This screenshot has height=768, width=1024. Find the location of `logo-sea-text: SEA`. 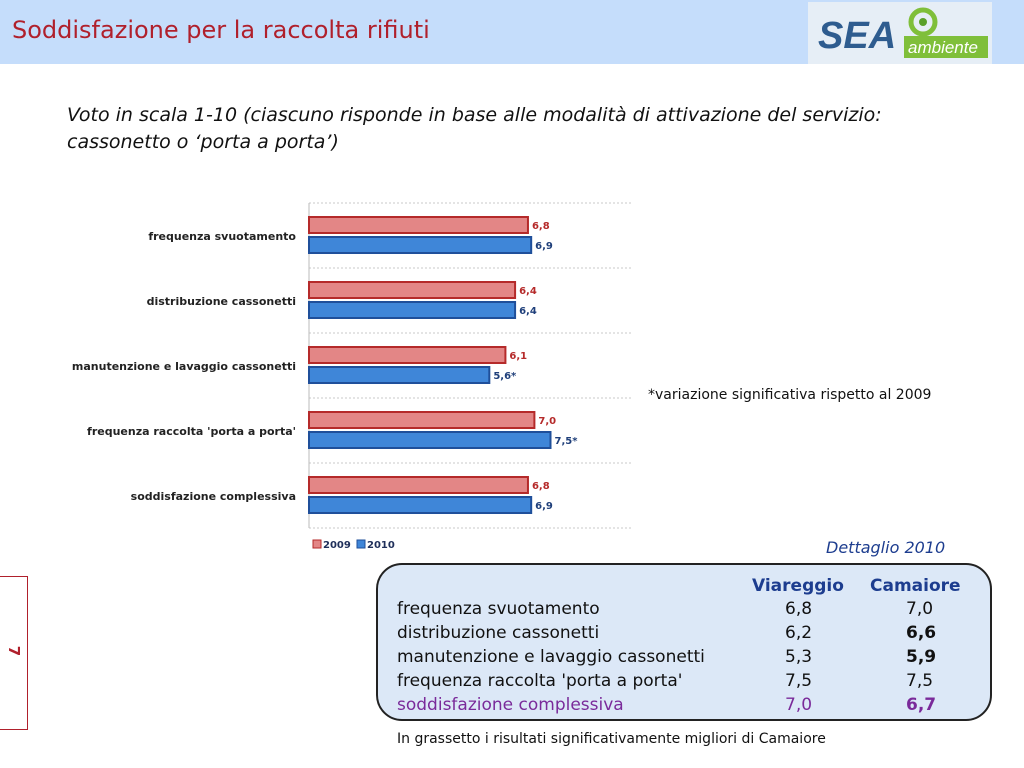

logo-sea-text: SEA is located at coordinates (857, 36).